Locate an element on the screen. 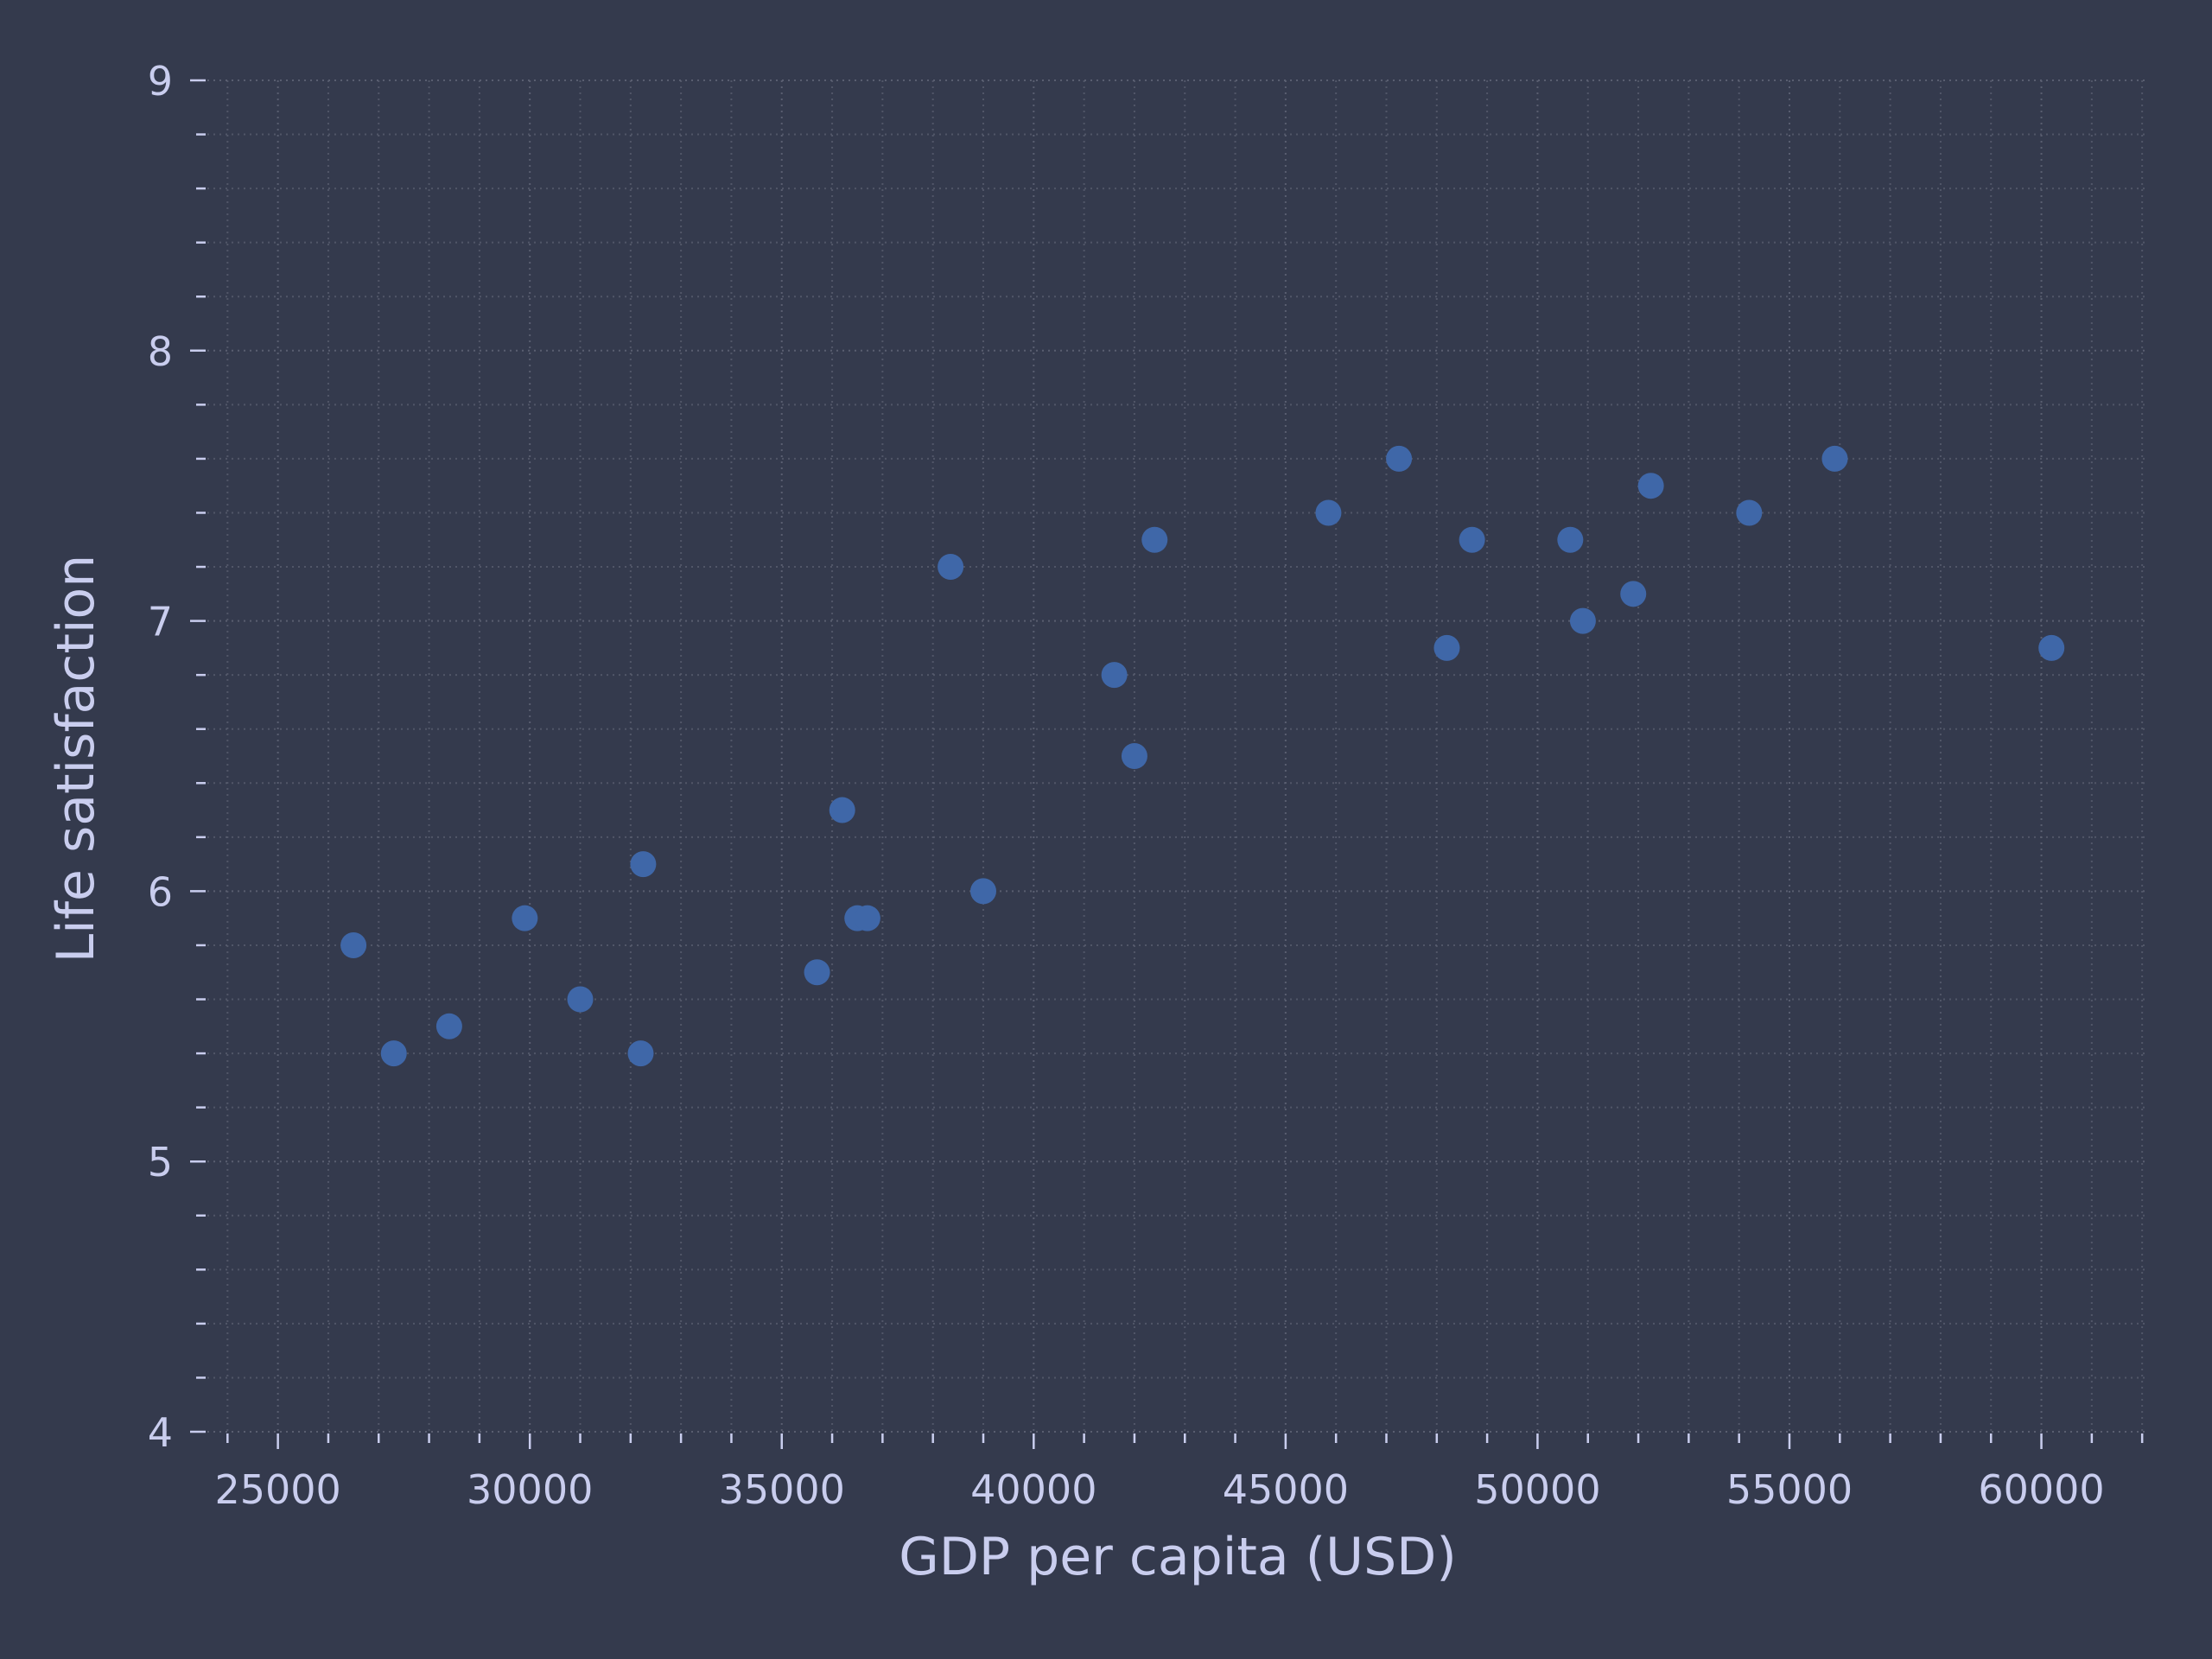 The image size is (2212, 1659). x-tick-label: 30000 is located at coordinates (530, 1489).